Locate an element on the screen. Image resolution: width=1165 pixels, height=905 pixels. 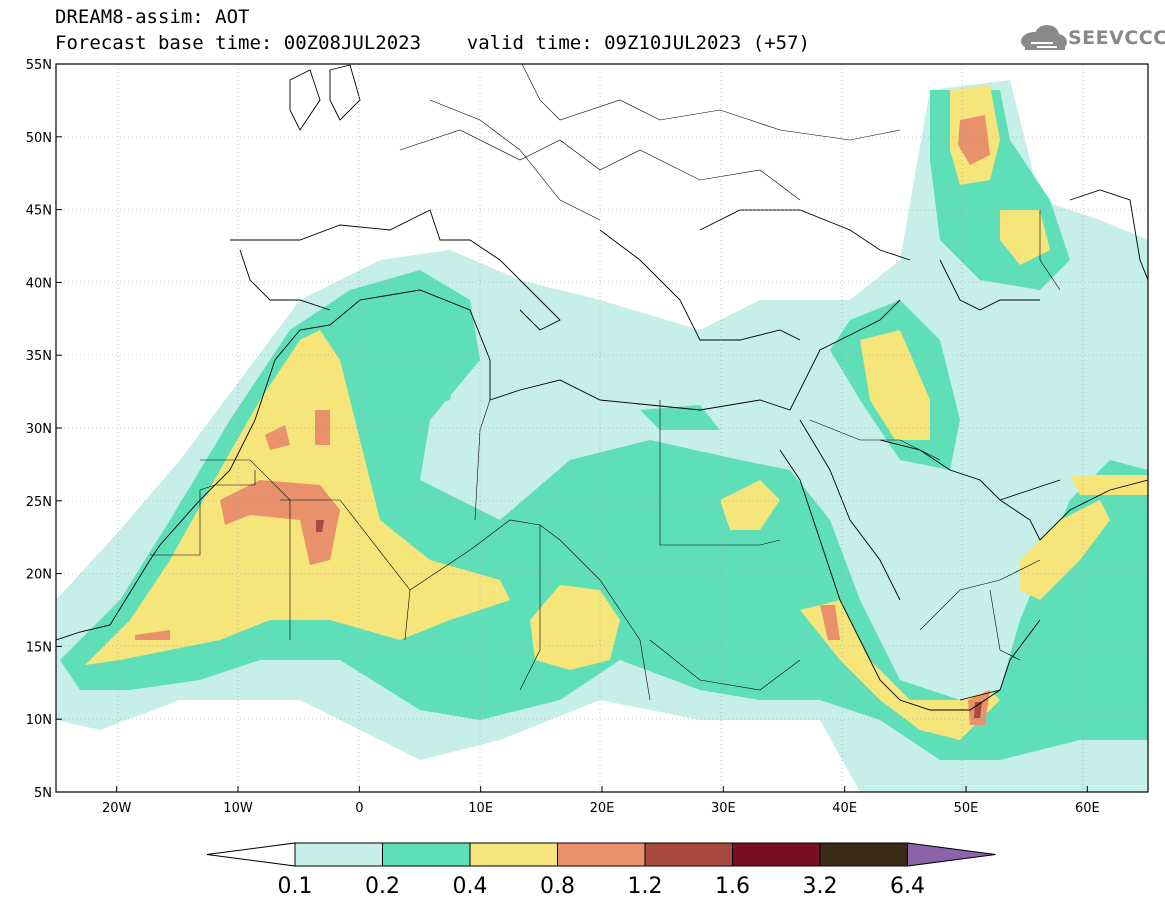
lat-tick-label: 20N is located at coordinates (39, 575).